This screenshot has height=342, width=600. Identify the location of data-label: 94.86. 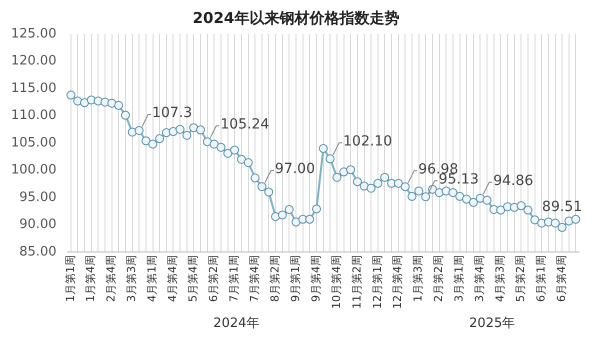
(513, 180).